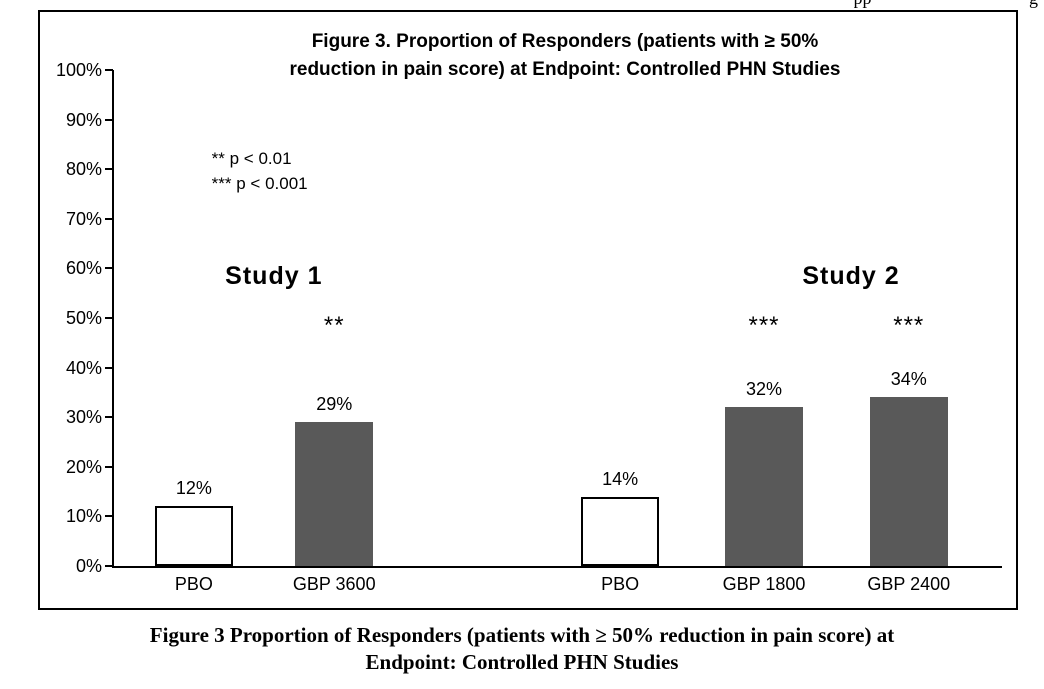  Describe the element at coordinates (764, 389) in the screenshot. I see `bar-value-label: 32%` at that location.